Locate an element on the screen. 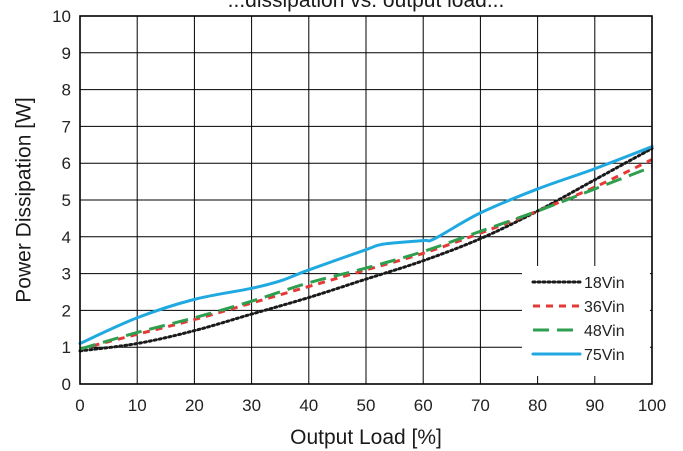 Image resolution: width=683 pixels, height=451 pixels. y-tick-label: 8 is located at coordinates (66, 90).